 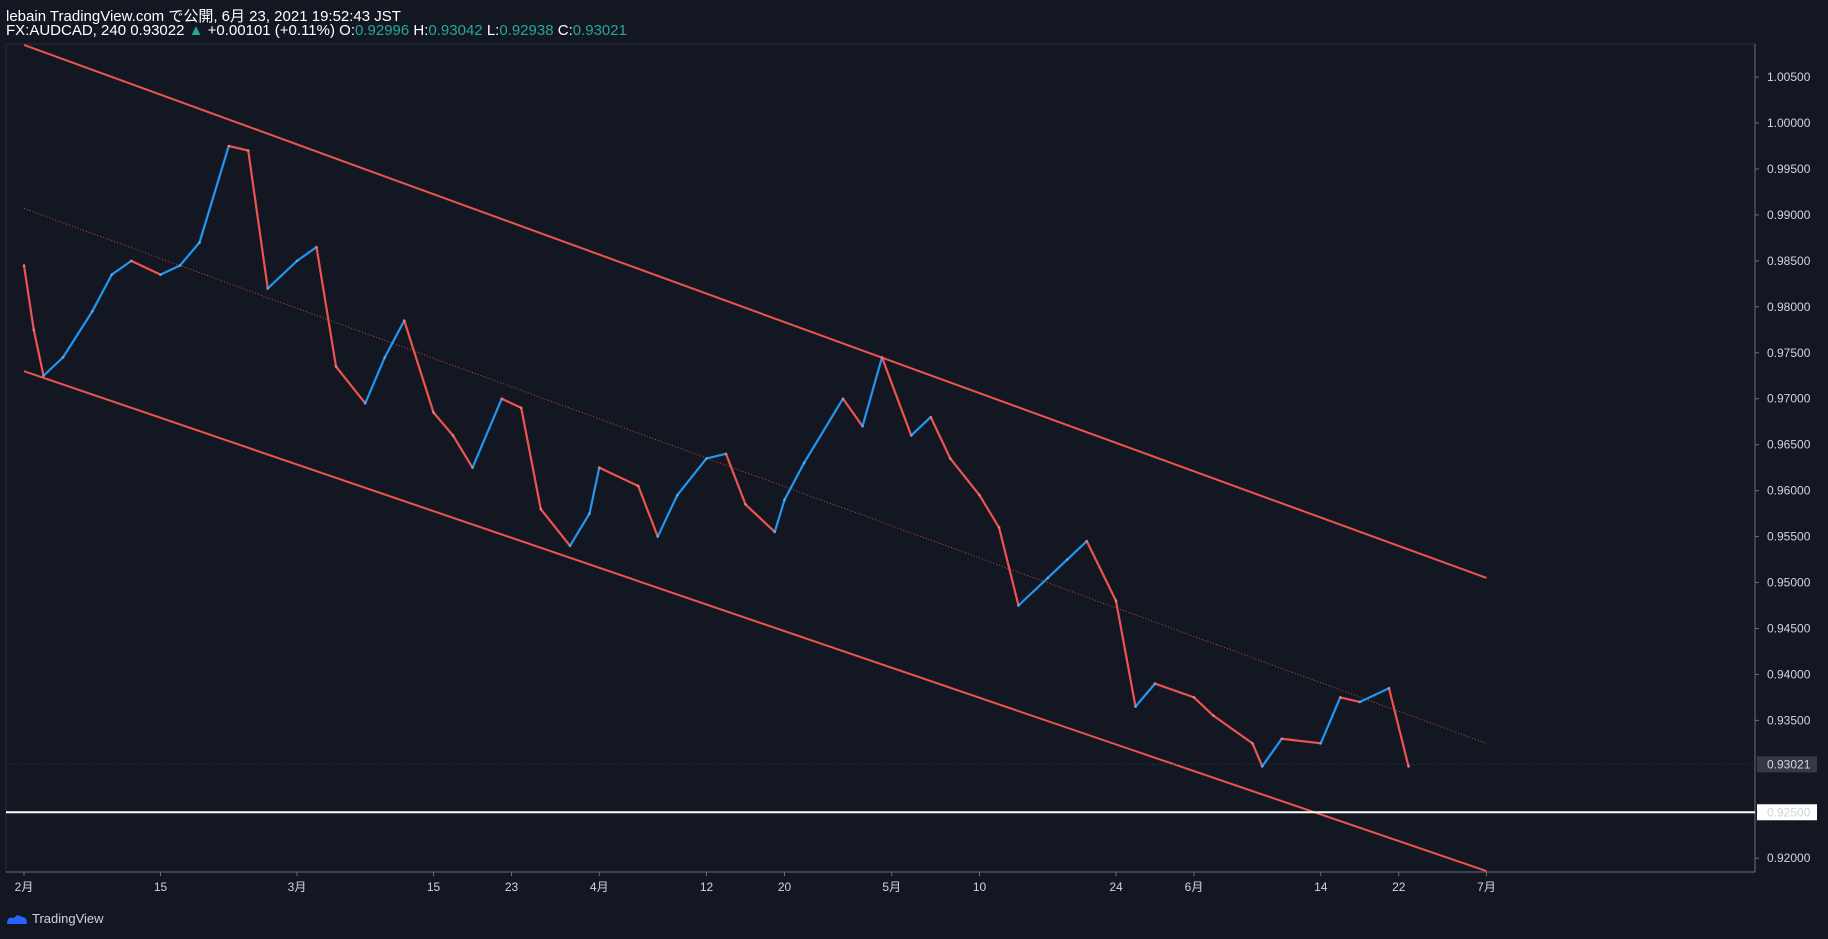 I want to click on price-tick-label: 1.00500, so click(x=1789, y=77).